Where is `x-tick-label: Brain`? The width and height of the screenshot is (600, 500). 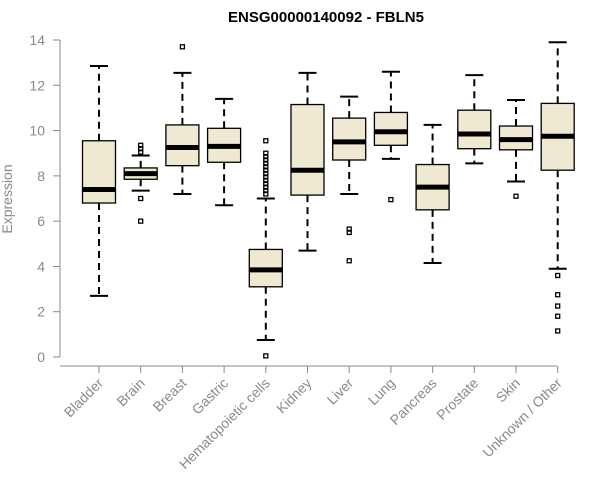
x-tick-label: Brain is located at coordinates (130, 392).